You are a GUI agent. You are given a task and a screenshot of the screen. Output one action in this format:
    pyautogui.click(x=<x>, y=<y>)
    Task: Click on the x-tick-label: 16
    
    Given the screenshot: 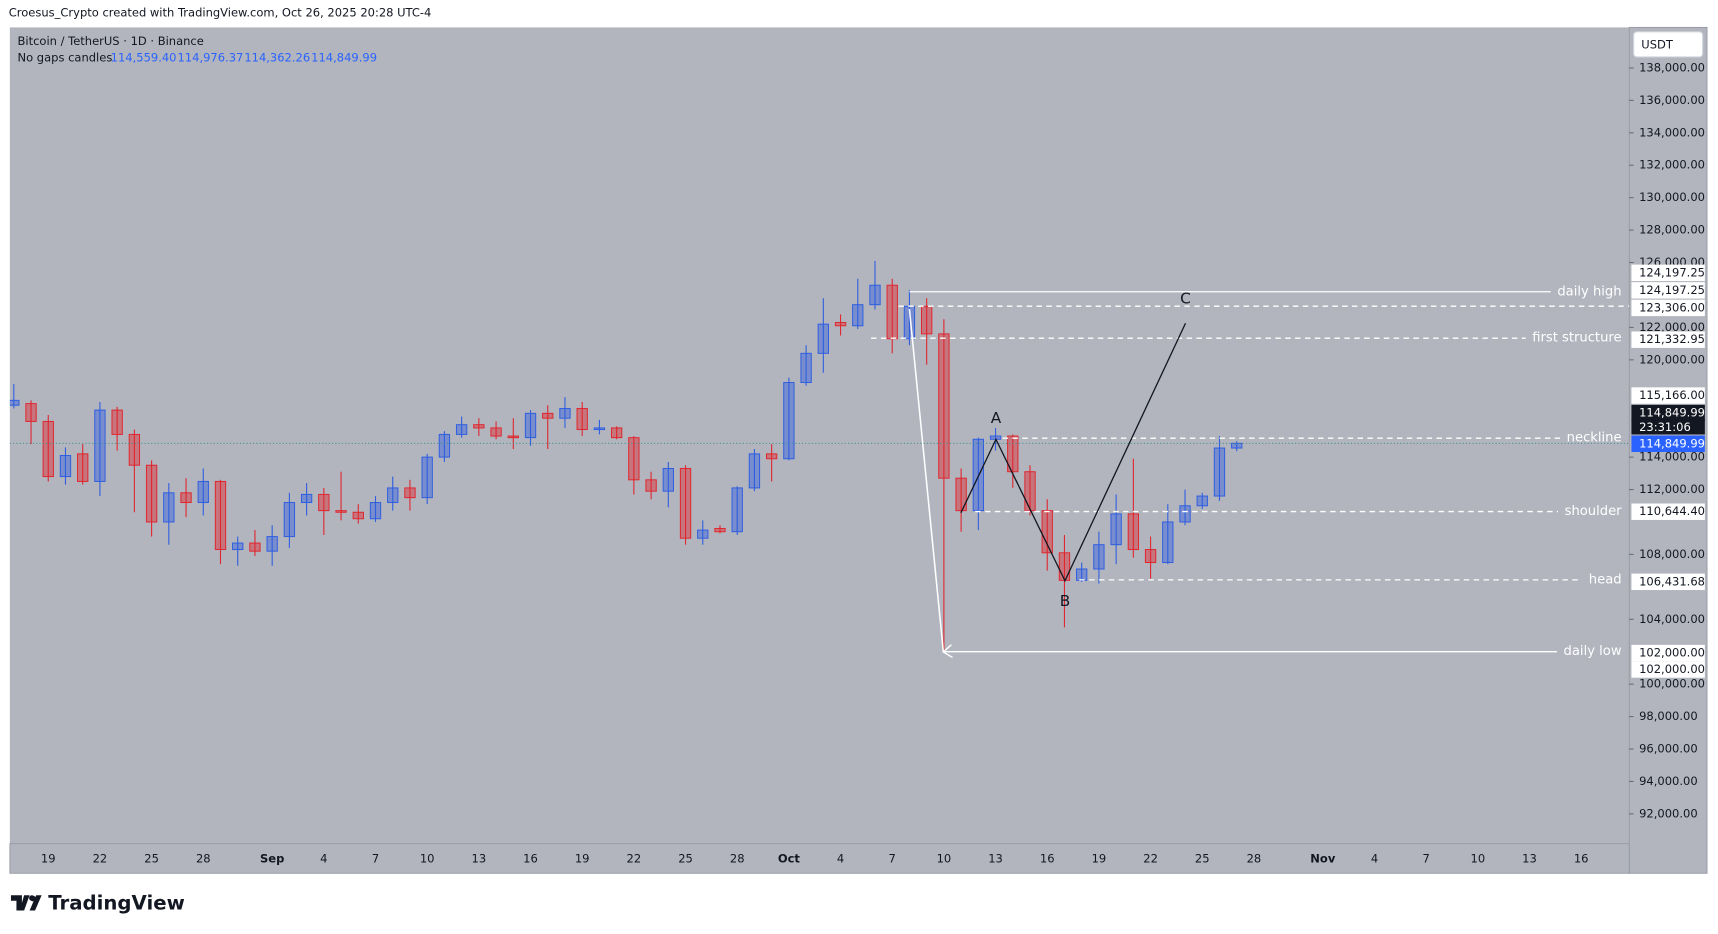 What is the action you would take?
    pyautogui.click(x=530, y=859)
    